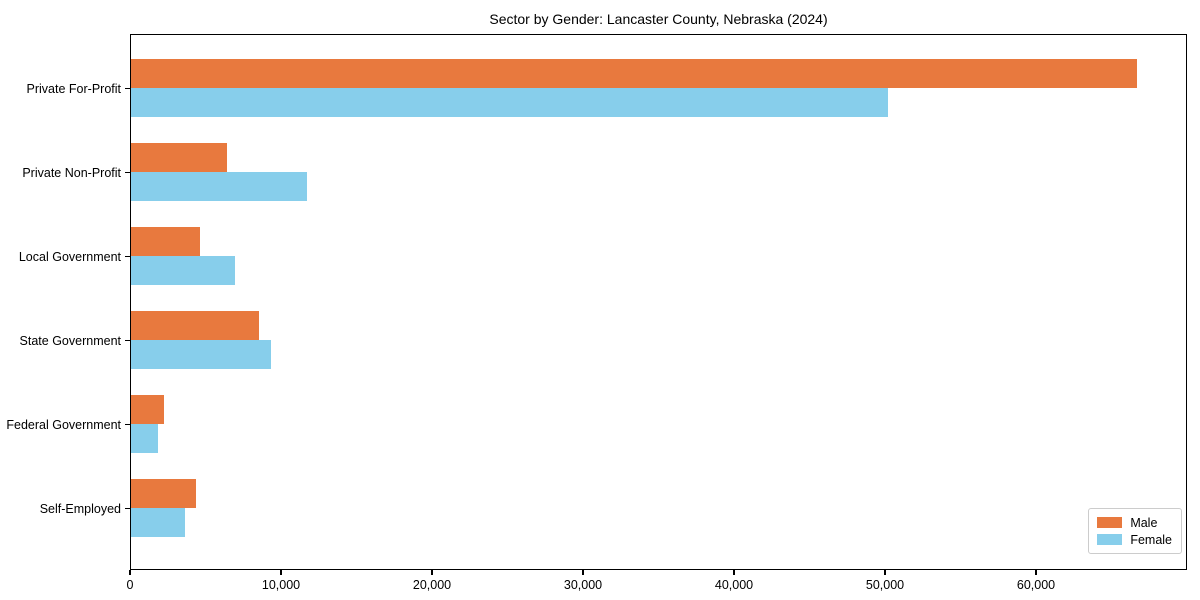 The width and height of the screenshot is (1200, 600). I want to click on x-tick-label-10-000: 10,000, so click(281, 585).